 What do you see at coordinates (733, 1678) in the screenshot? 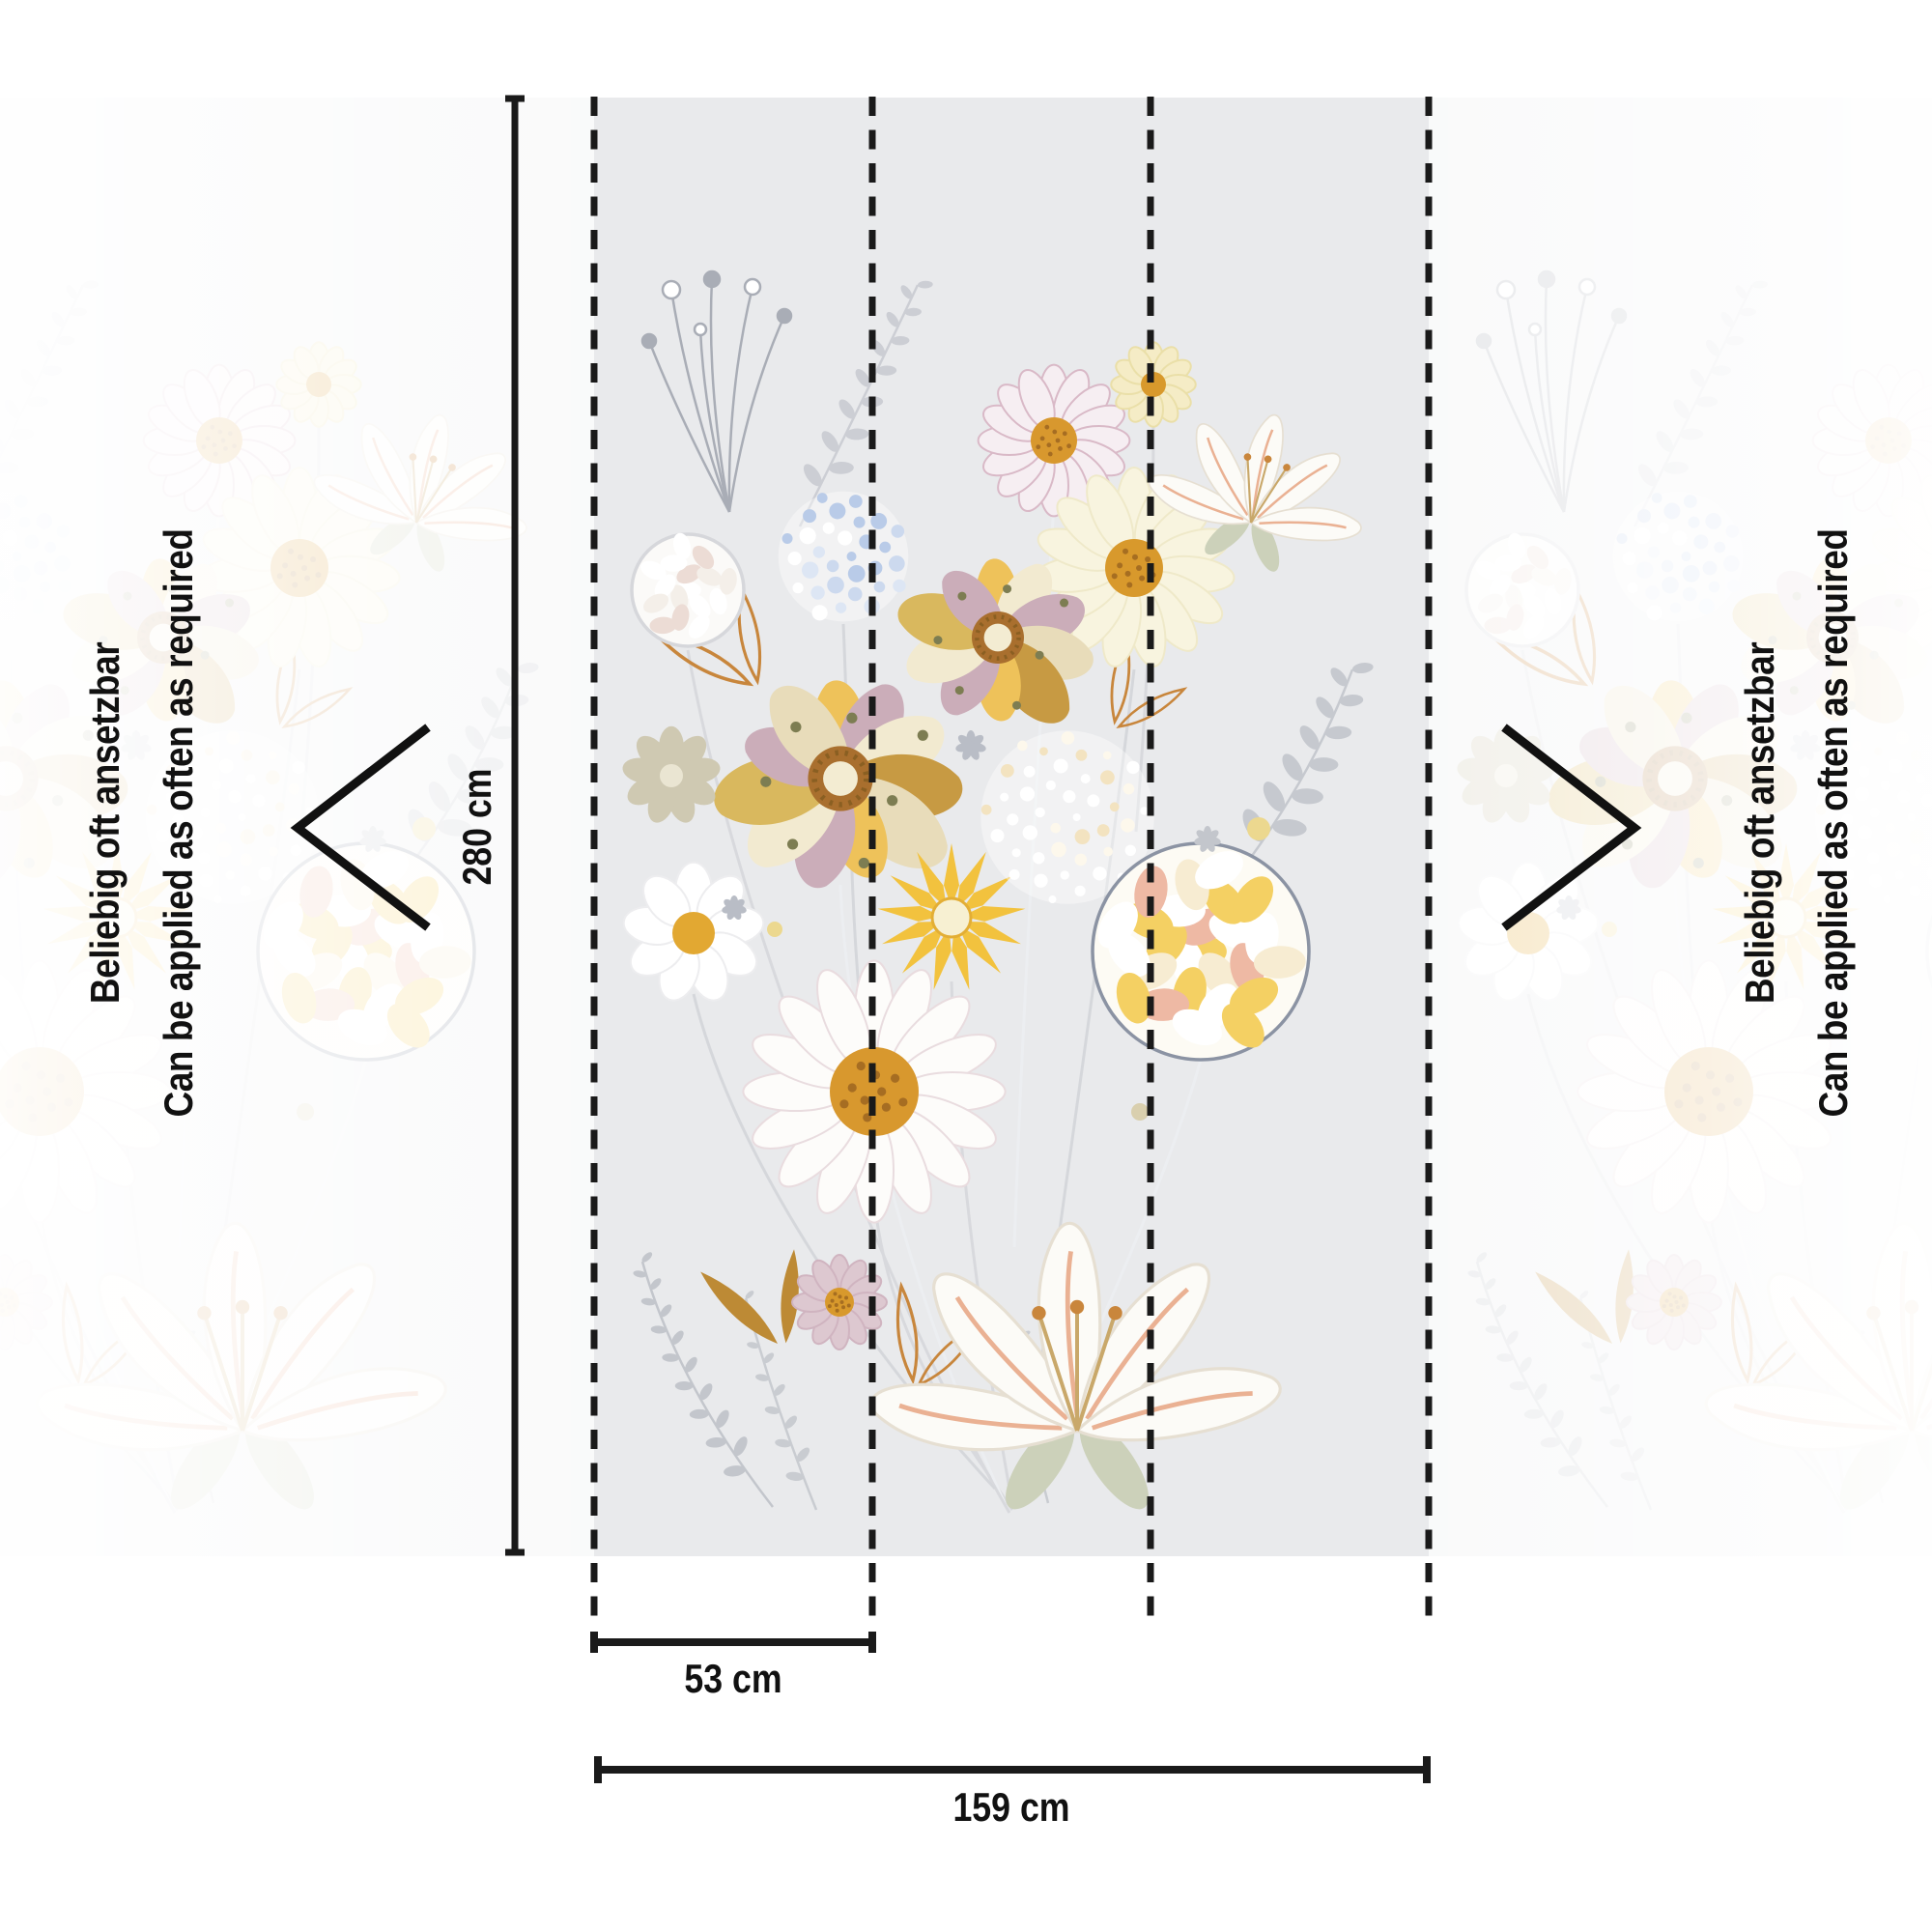
I see `strip-width-dimension-label: 53 cm` at bounding box center [733, 1678].